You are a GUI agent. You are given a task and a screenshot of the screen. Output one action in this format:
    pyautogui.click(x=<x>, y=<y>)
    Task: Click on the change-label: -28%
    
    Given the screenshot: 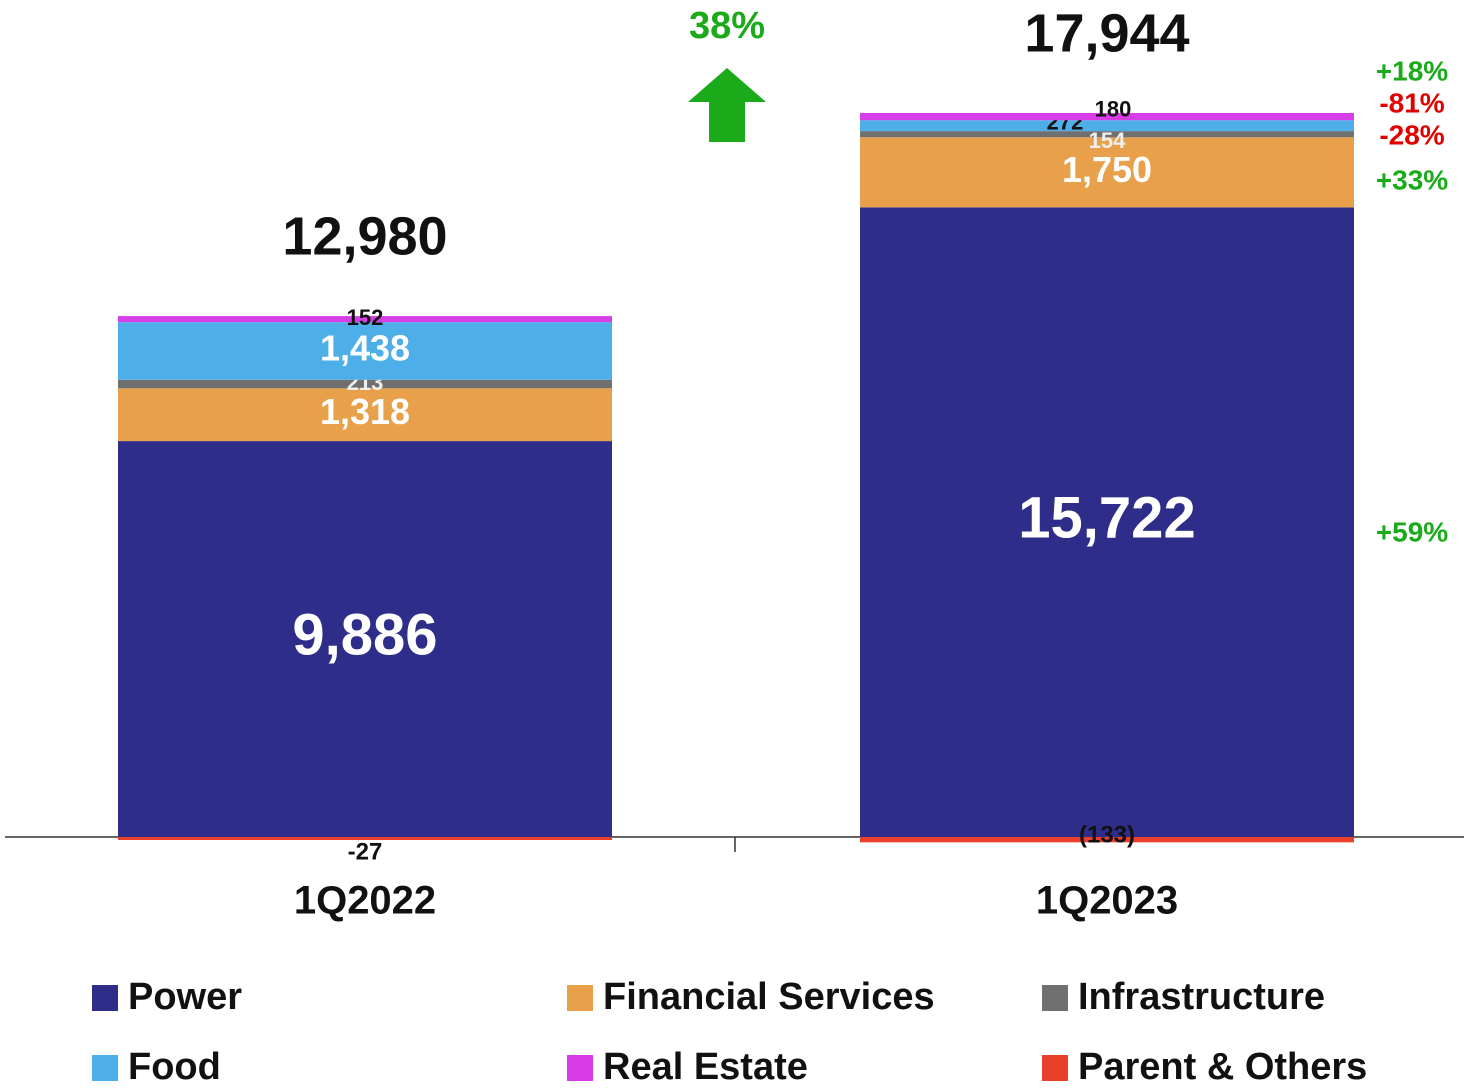 What is the action you would take?
    pyautogui.click(x=1411, y=134)
    